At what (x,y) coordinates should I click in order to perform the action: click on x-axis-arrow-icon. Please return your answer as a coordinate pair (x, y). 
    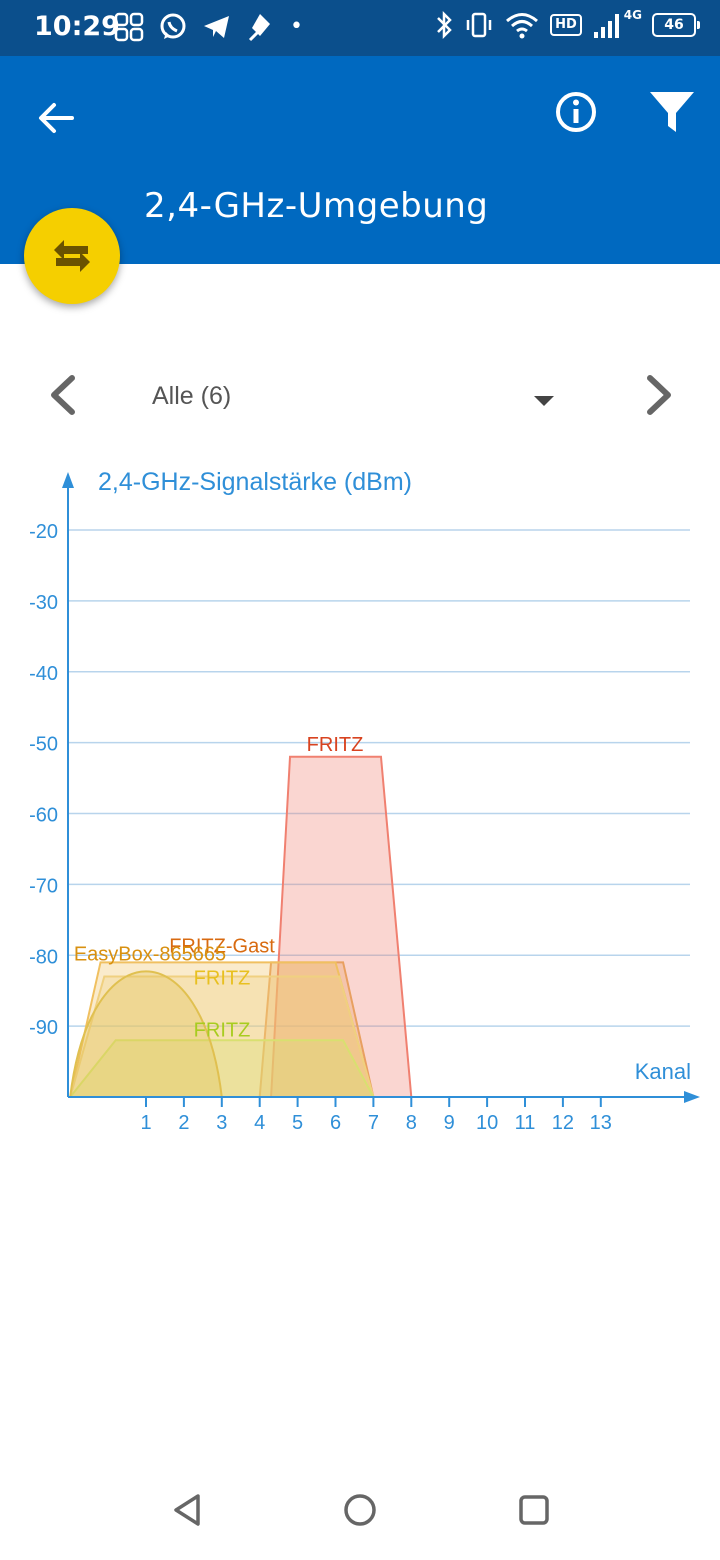
    Looking at the image, I should click on (692, 1097).